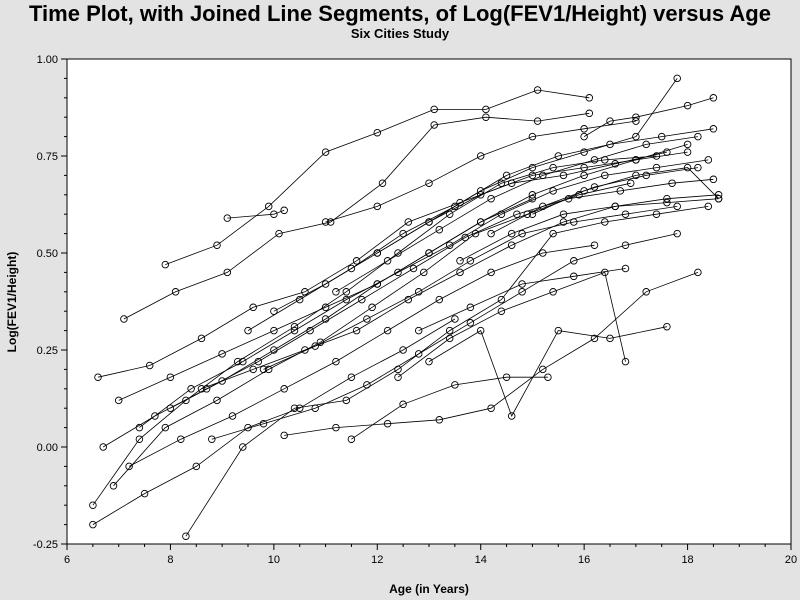 This screenshot has width=800, height=600. I want to click on x-tick-label: 8, so click(170, 560).